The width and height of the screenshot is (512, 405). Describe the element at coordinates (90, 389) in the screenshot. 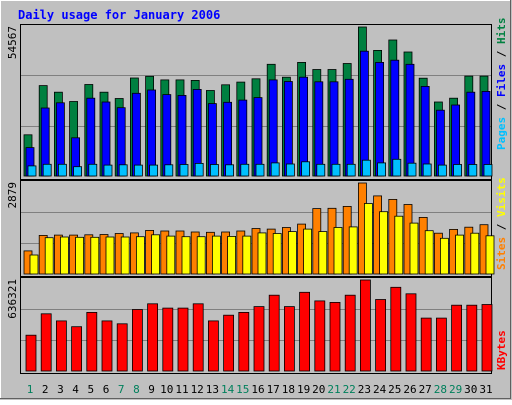

I see `x-tick-label-day-5: 5` at that location.